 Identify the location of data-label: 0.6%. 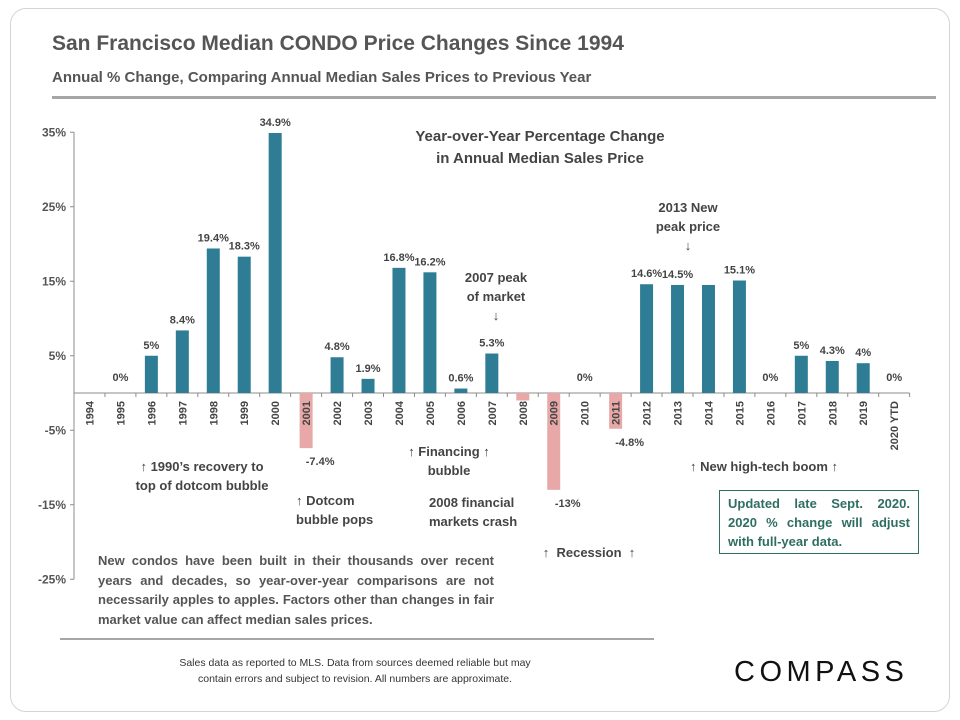
(460, 379).